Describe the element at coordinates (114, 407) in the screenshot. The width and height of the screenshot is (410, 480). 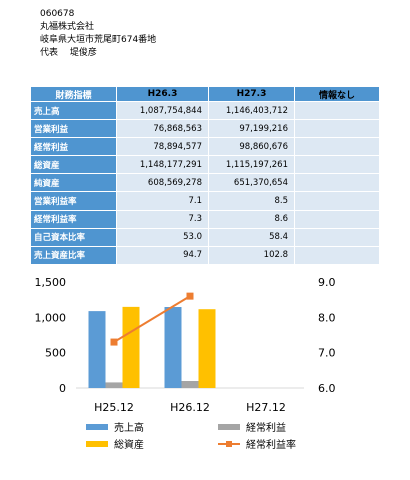
I see `x-tick-label: H25.12` at that location.